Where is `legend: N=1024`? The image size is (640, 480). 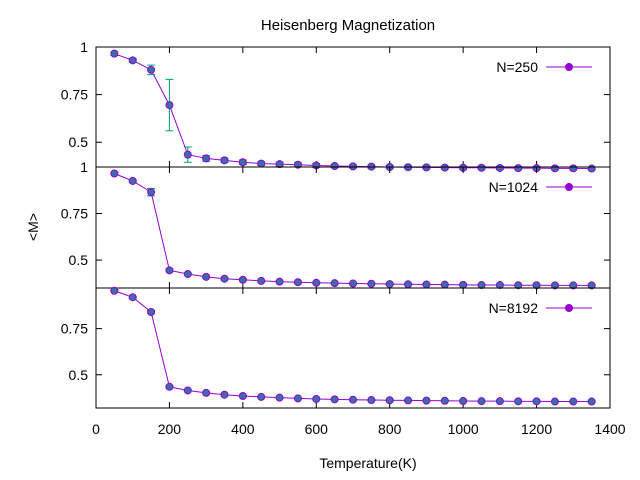 legend: N=1024 is located at coordinates (540, 187).